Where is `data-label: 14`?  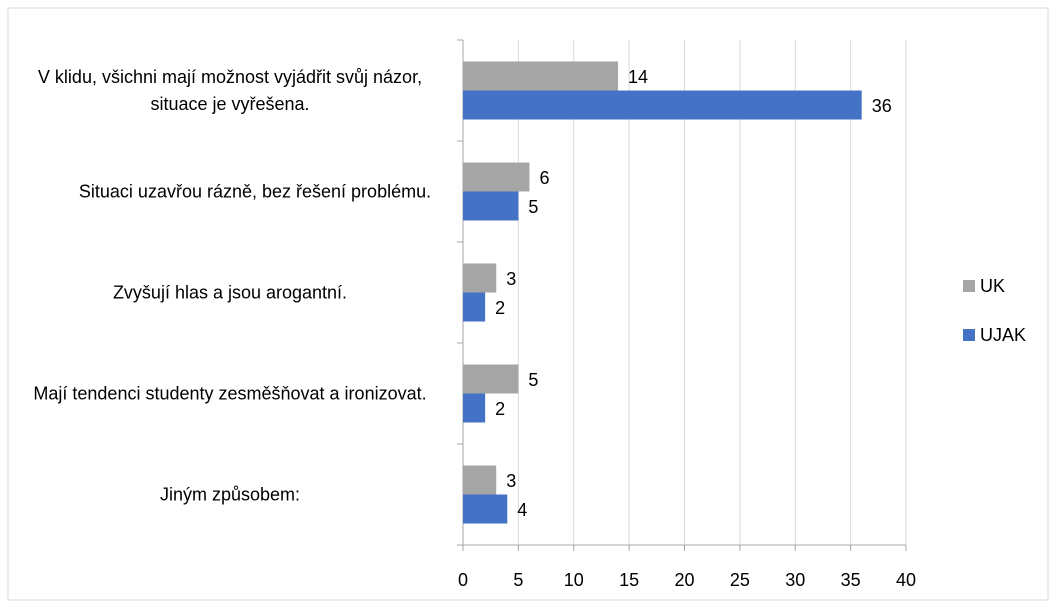
data-label: 14 is located at coordinates (638, 77).